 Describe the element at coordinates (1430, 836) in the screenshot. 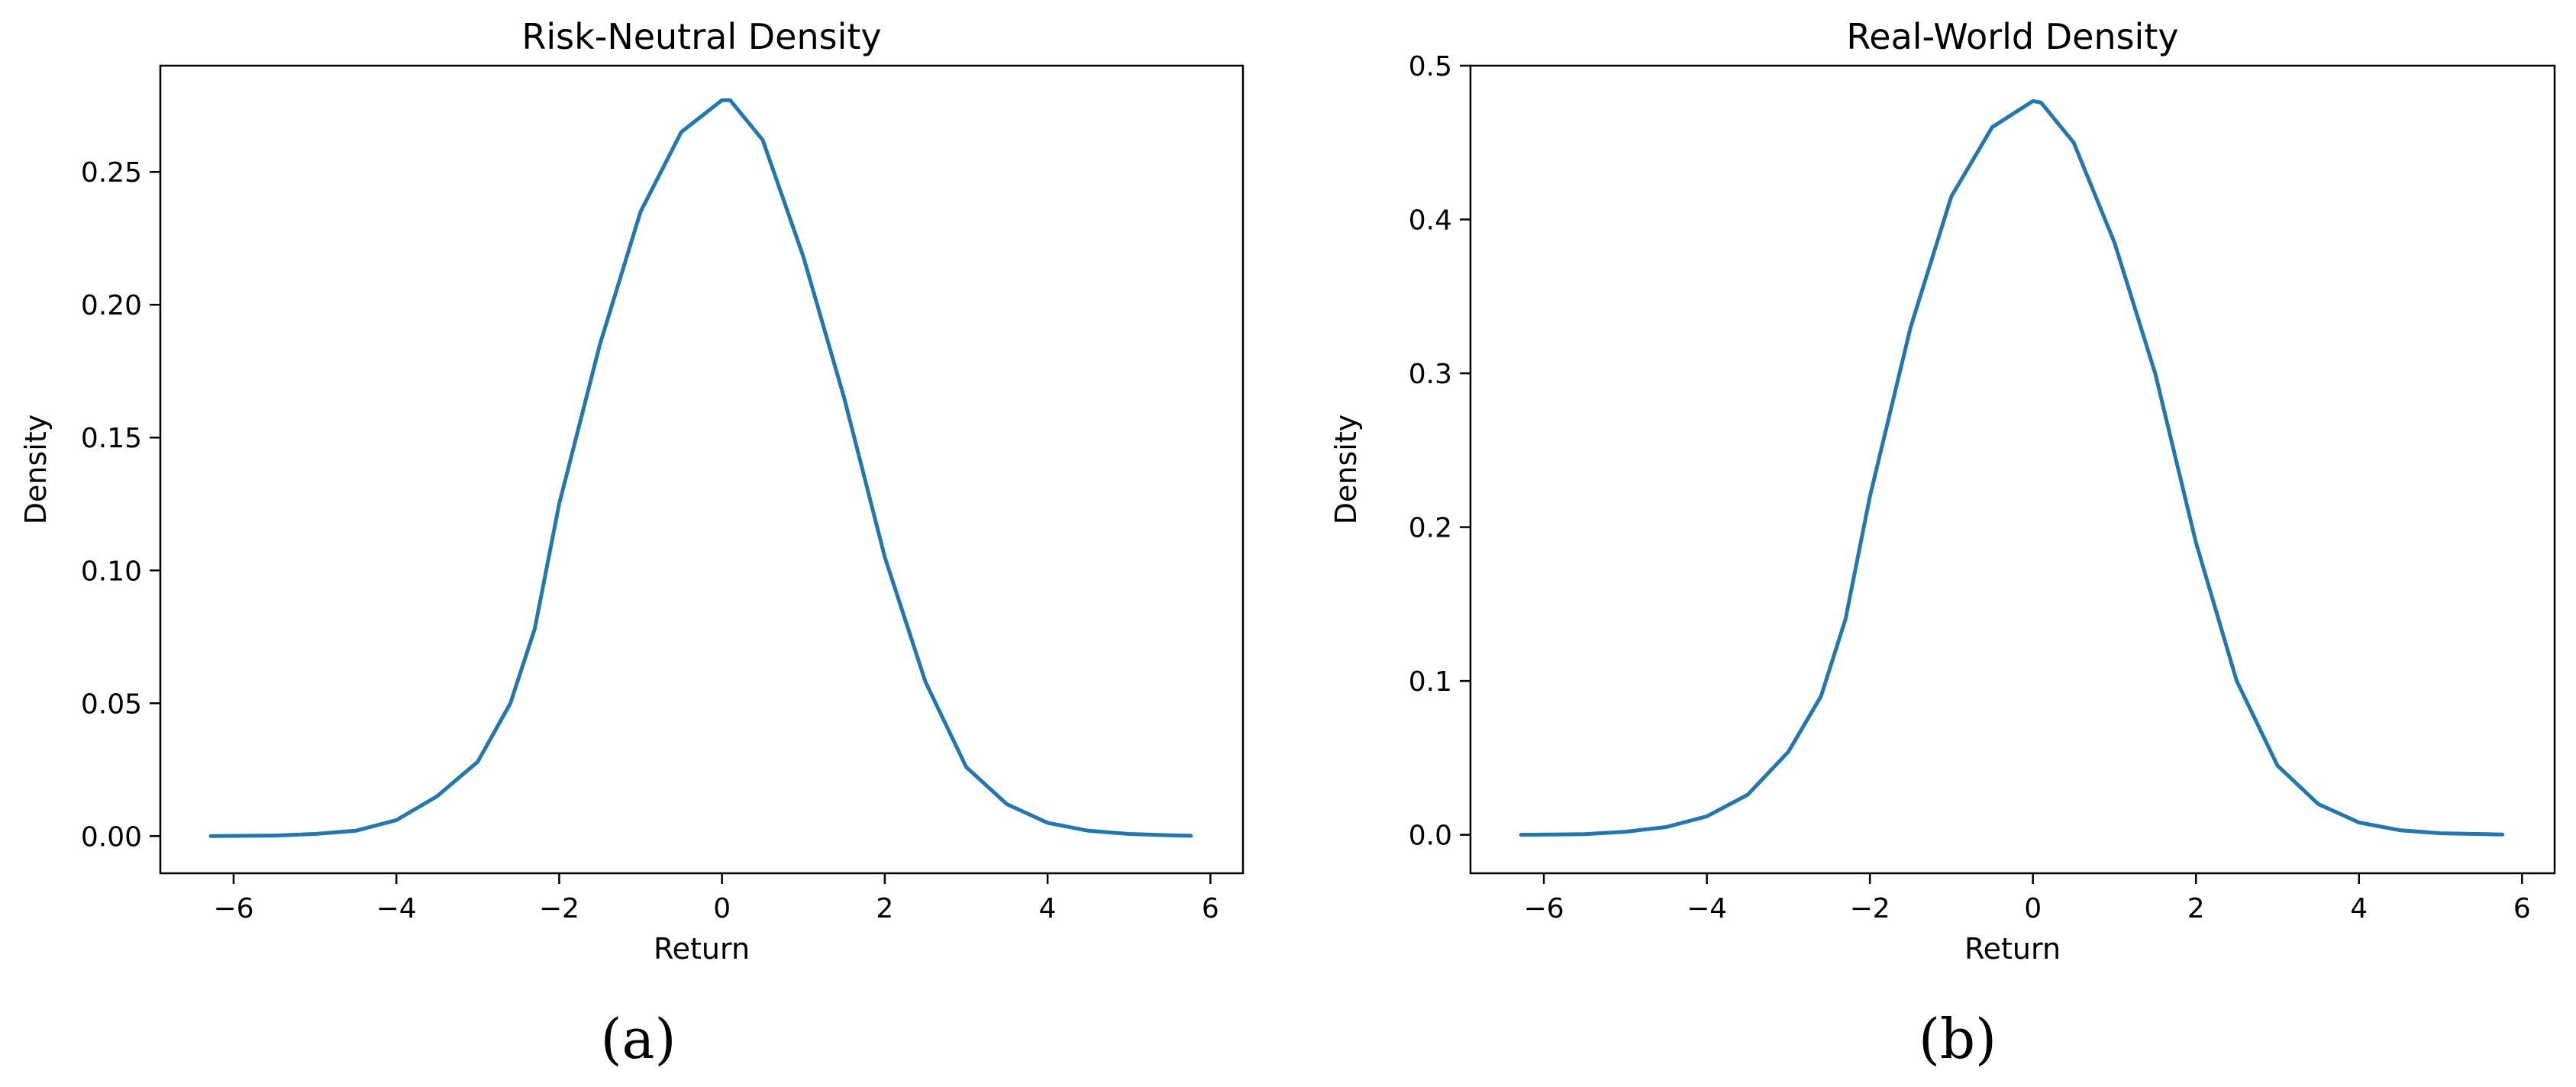

I see `y-tick-label: 0.0` at that location.